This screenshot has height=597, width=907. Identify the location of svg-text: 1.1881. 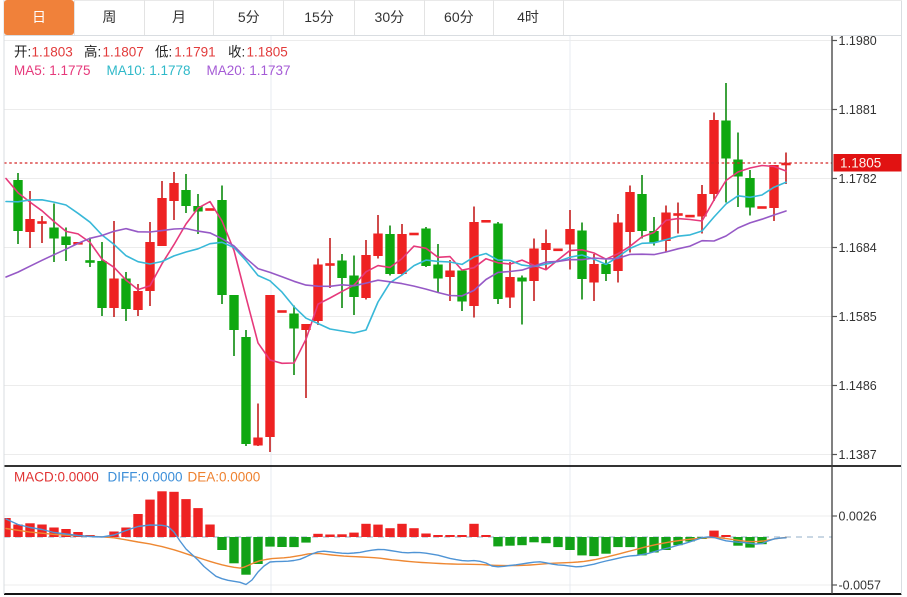
(858, 110).